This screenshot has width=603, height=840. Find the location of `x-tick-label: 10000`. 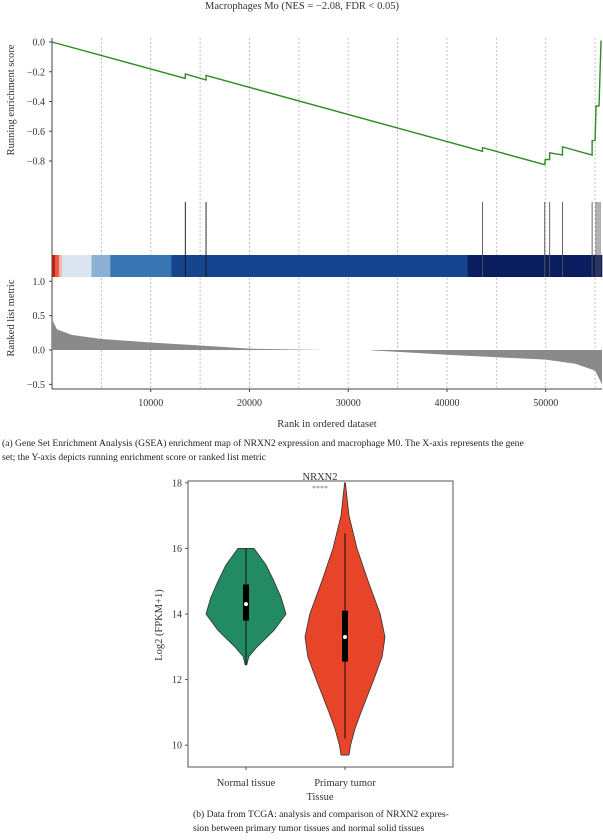

x-tick-label: 10000 is located at coordinates (150, 403).